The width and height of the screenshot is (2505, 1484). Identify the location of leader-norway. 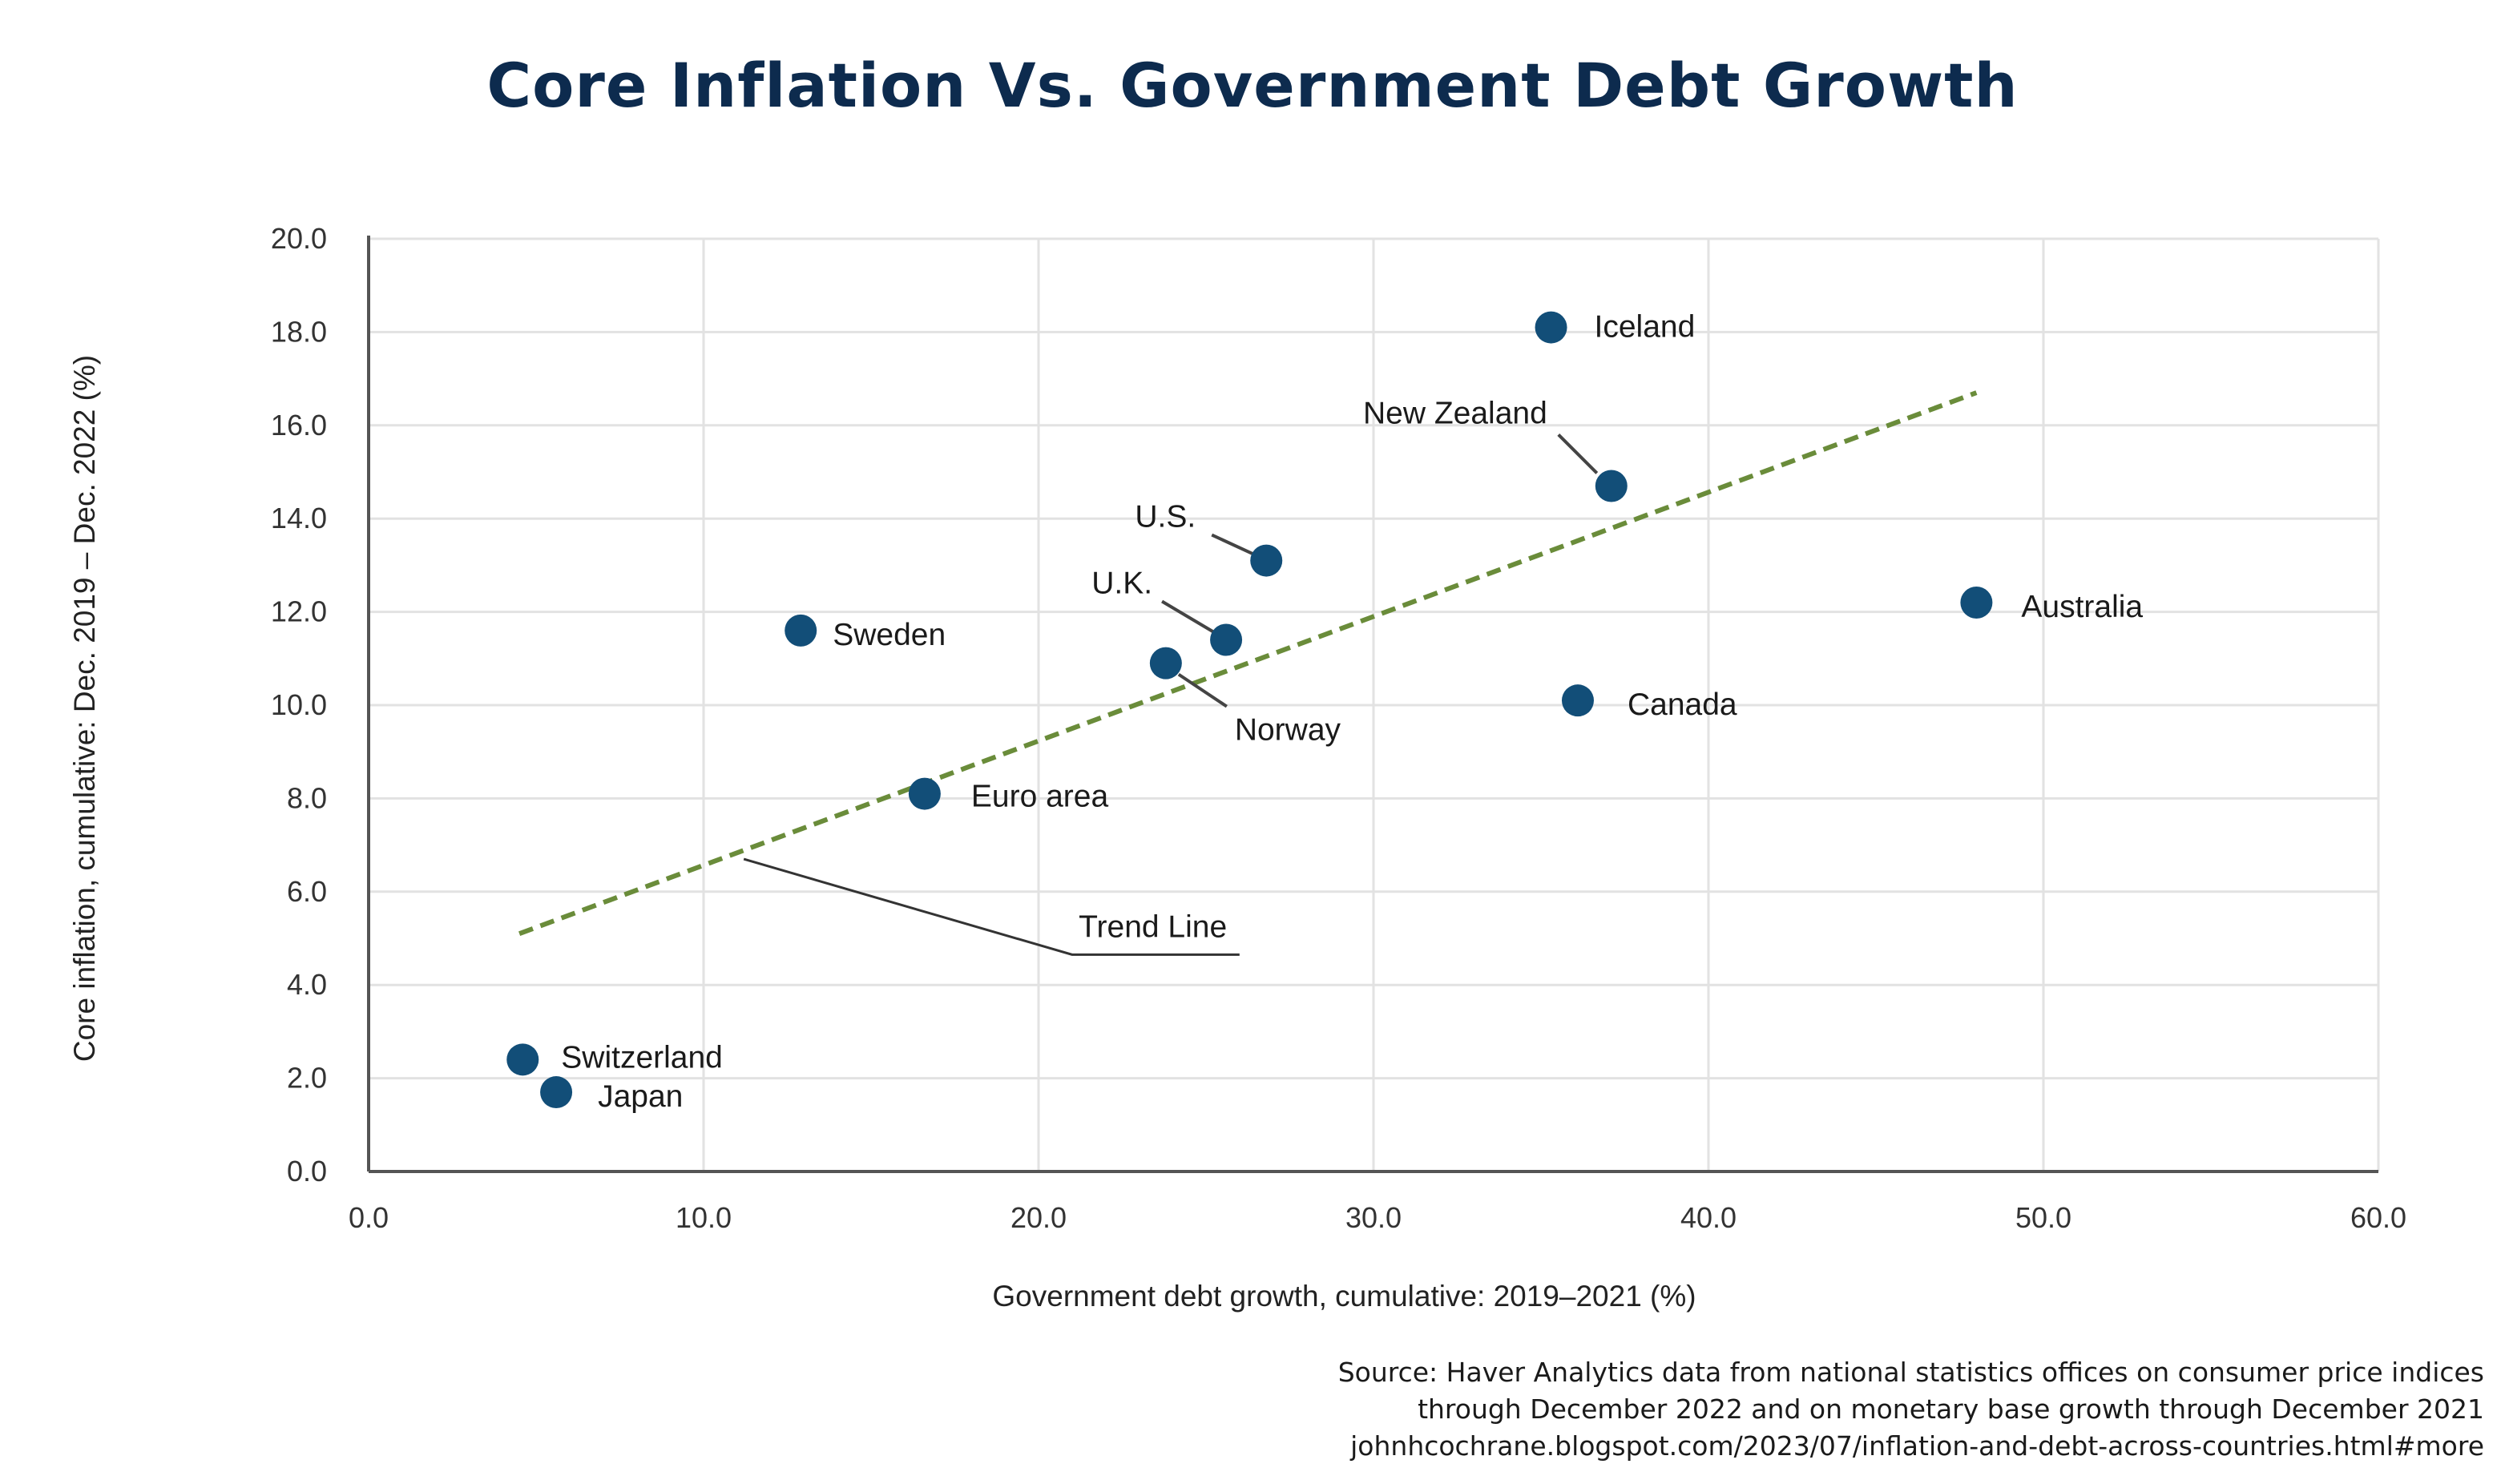
(1202, 690).